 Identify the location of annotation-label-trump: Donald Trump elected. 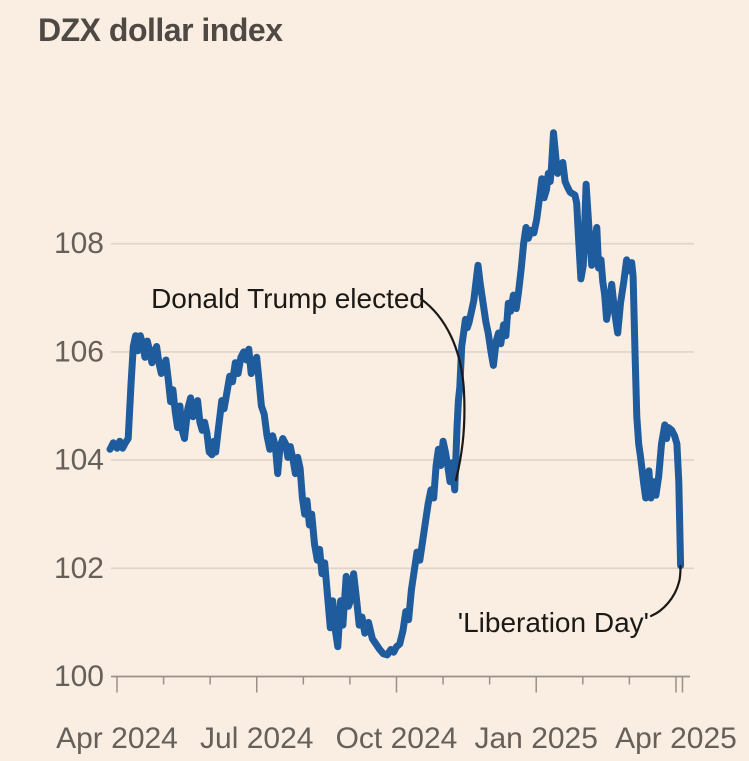
(288, 298).